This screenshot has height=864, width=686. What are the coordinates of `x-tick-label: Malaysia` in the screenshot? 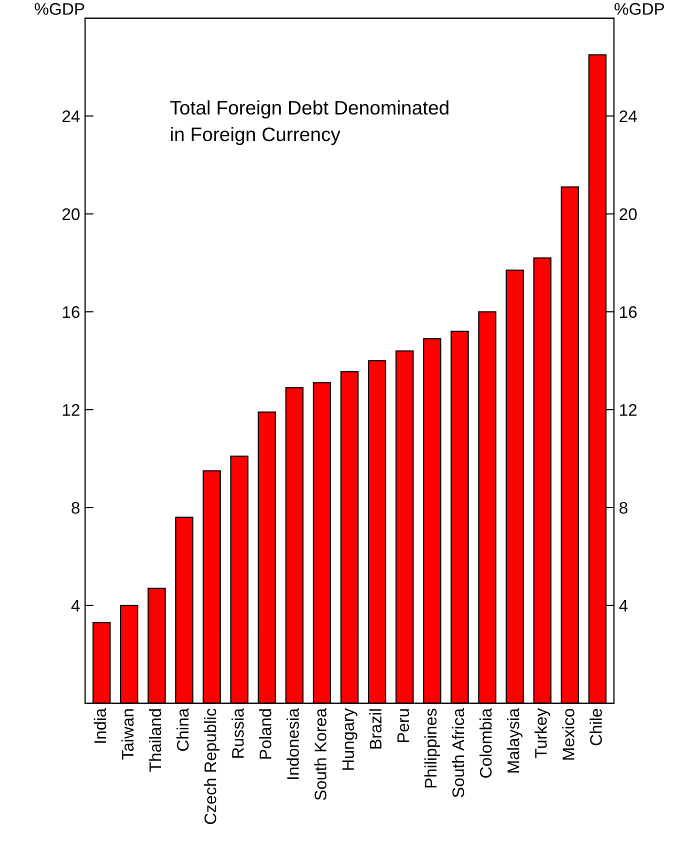 It's located at (515, 740).